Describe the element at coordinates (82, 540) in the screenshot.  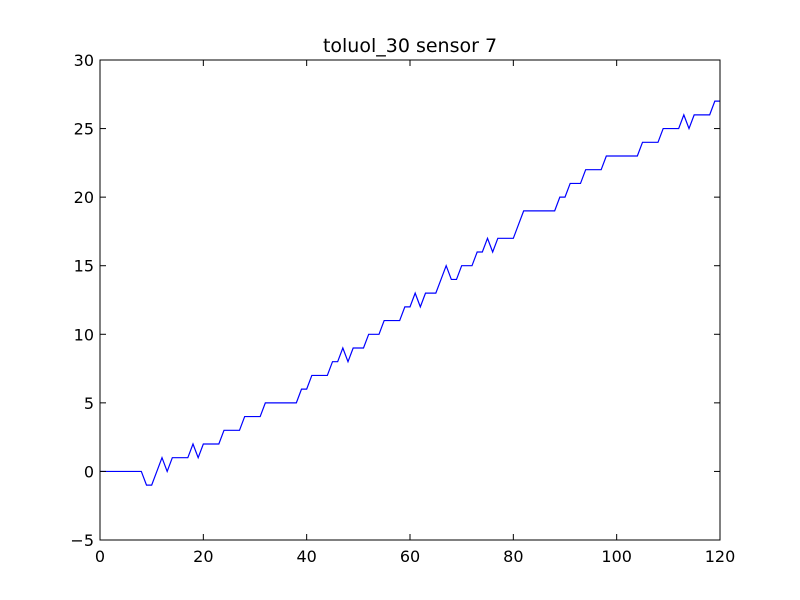
I see `y-tick-label: −5` at that location.